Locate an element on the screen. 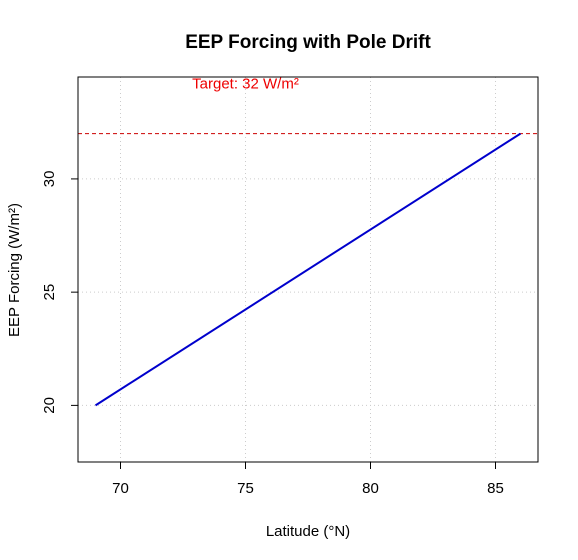 Image resolution: width=578 pixels, height=560 pixels. x-tick-label: 85 is located at coordinates (495, 488).